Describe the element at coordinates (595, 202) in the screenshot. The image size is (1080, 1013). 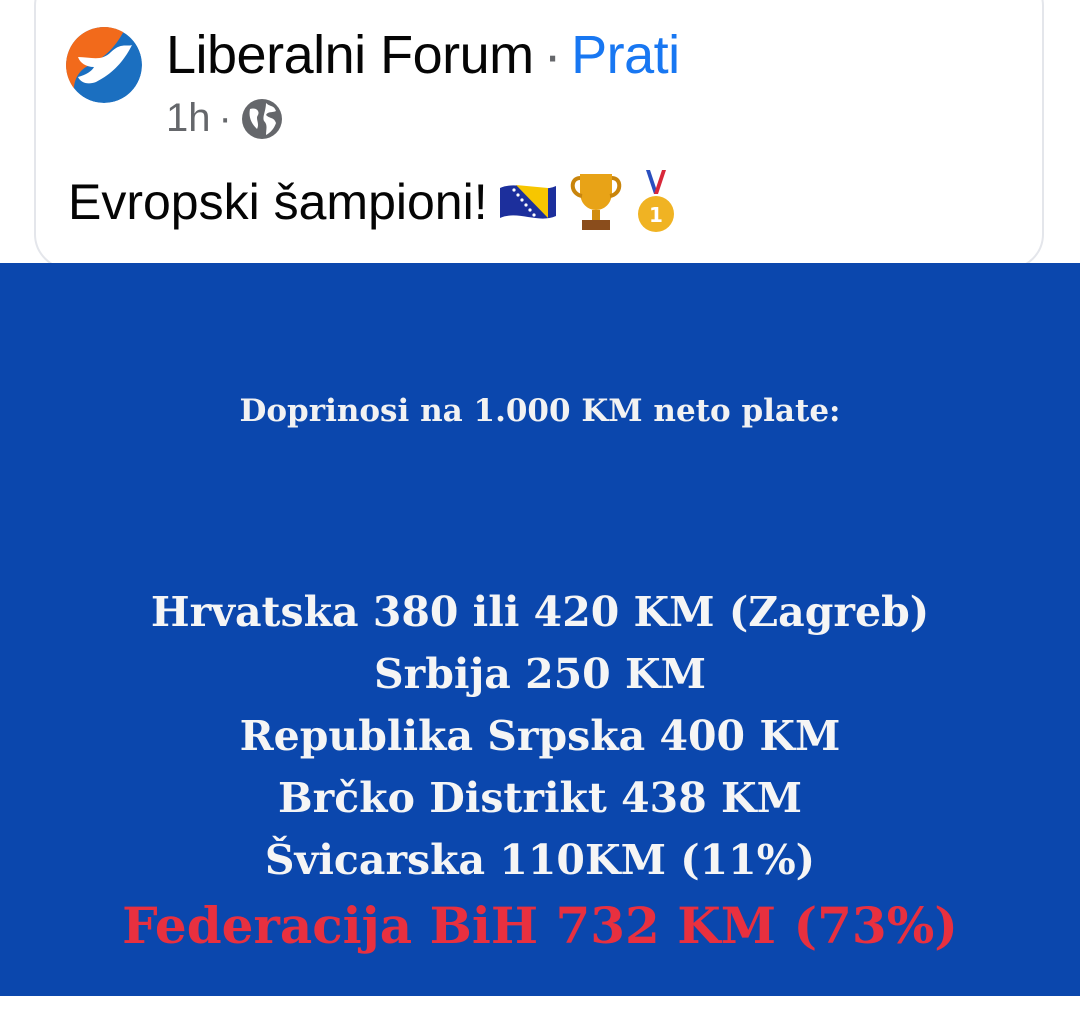
I see `trophy-icon` at that location.